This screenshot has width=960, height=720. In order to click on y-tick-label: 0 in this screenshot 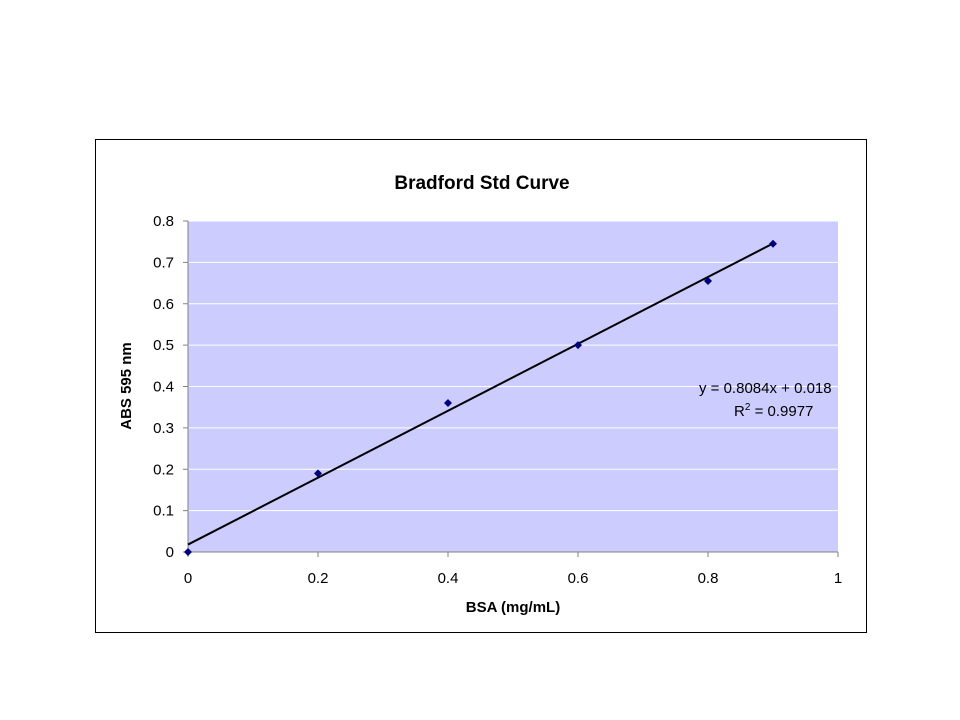, I will do `click(170, 552)`.